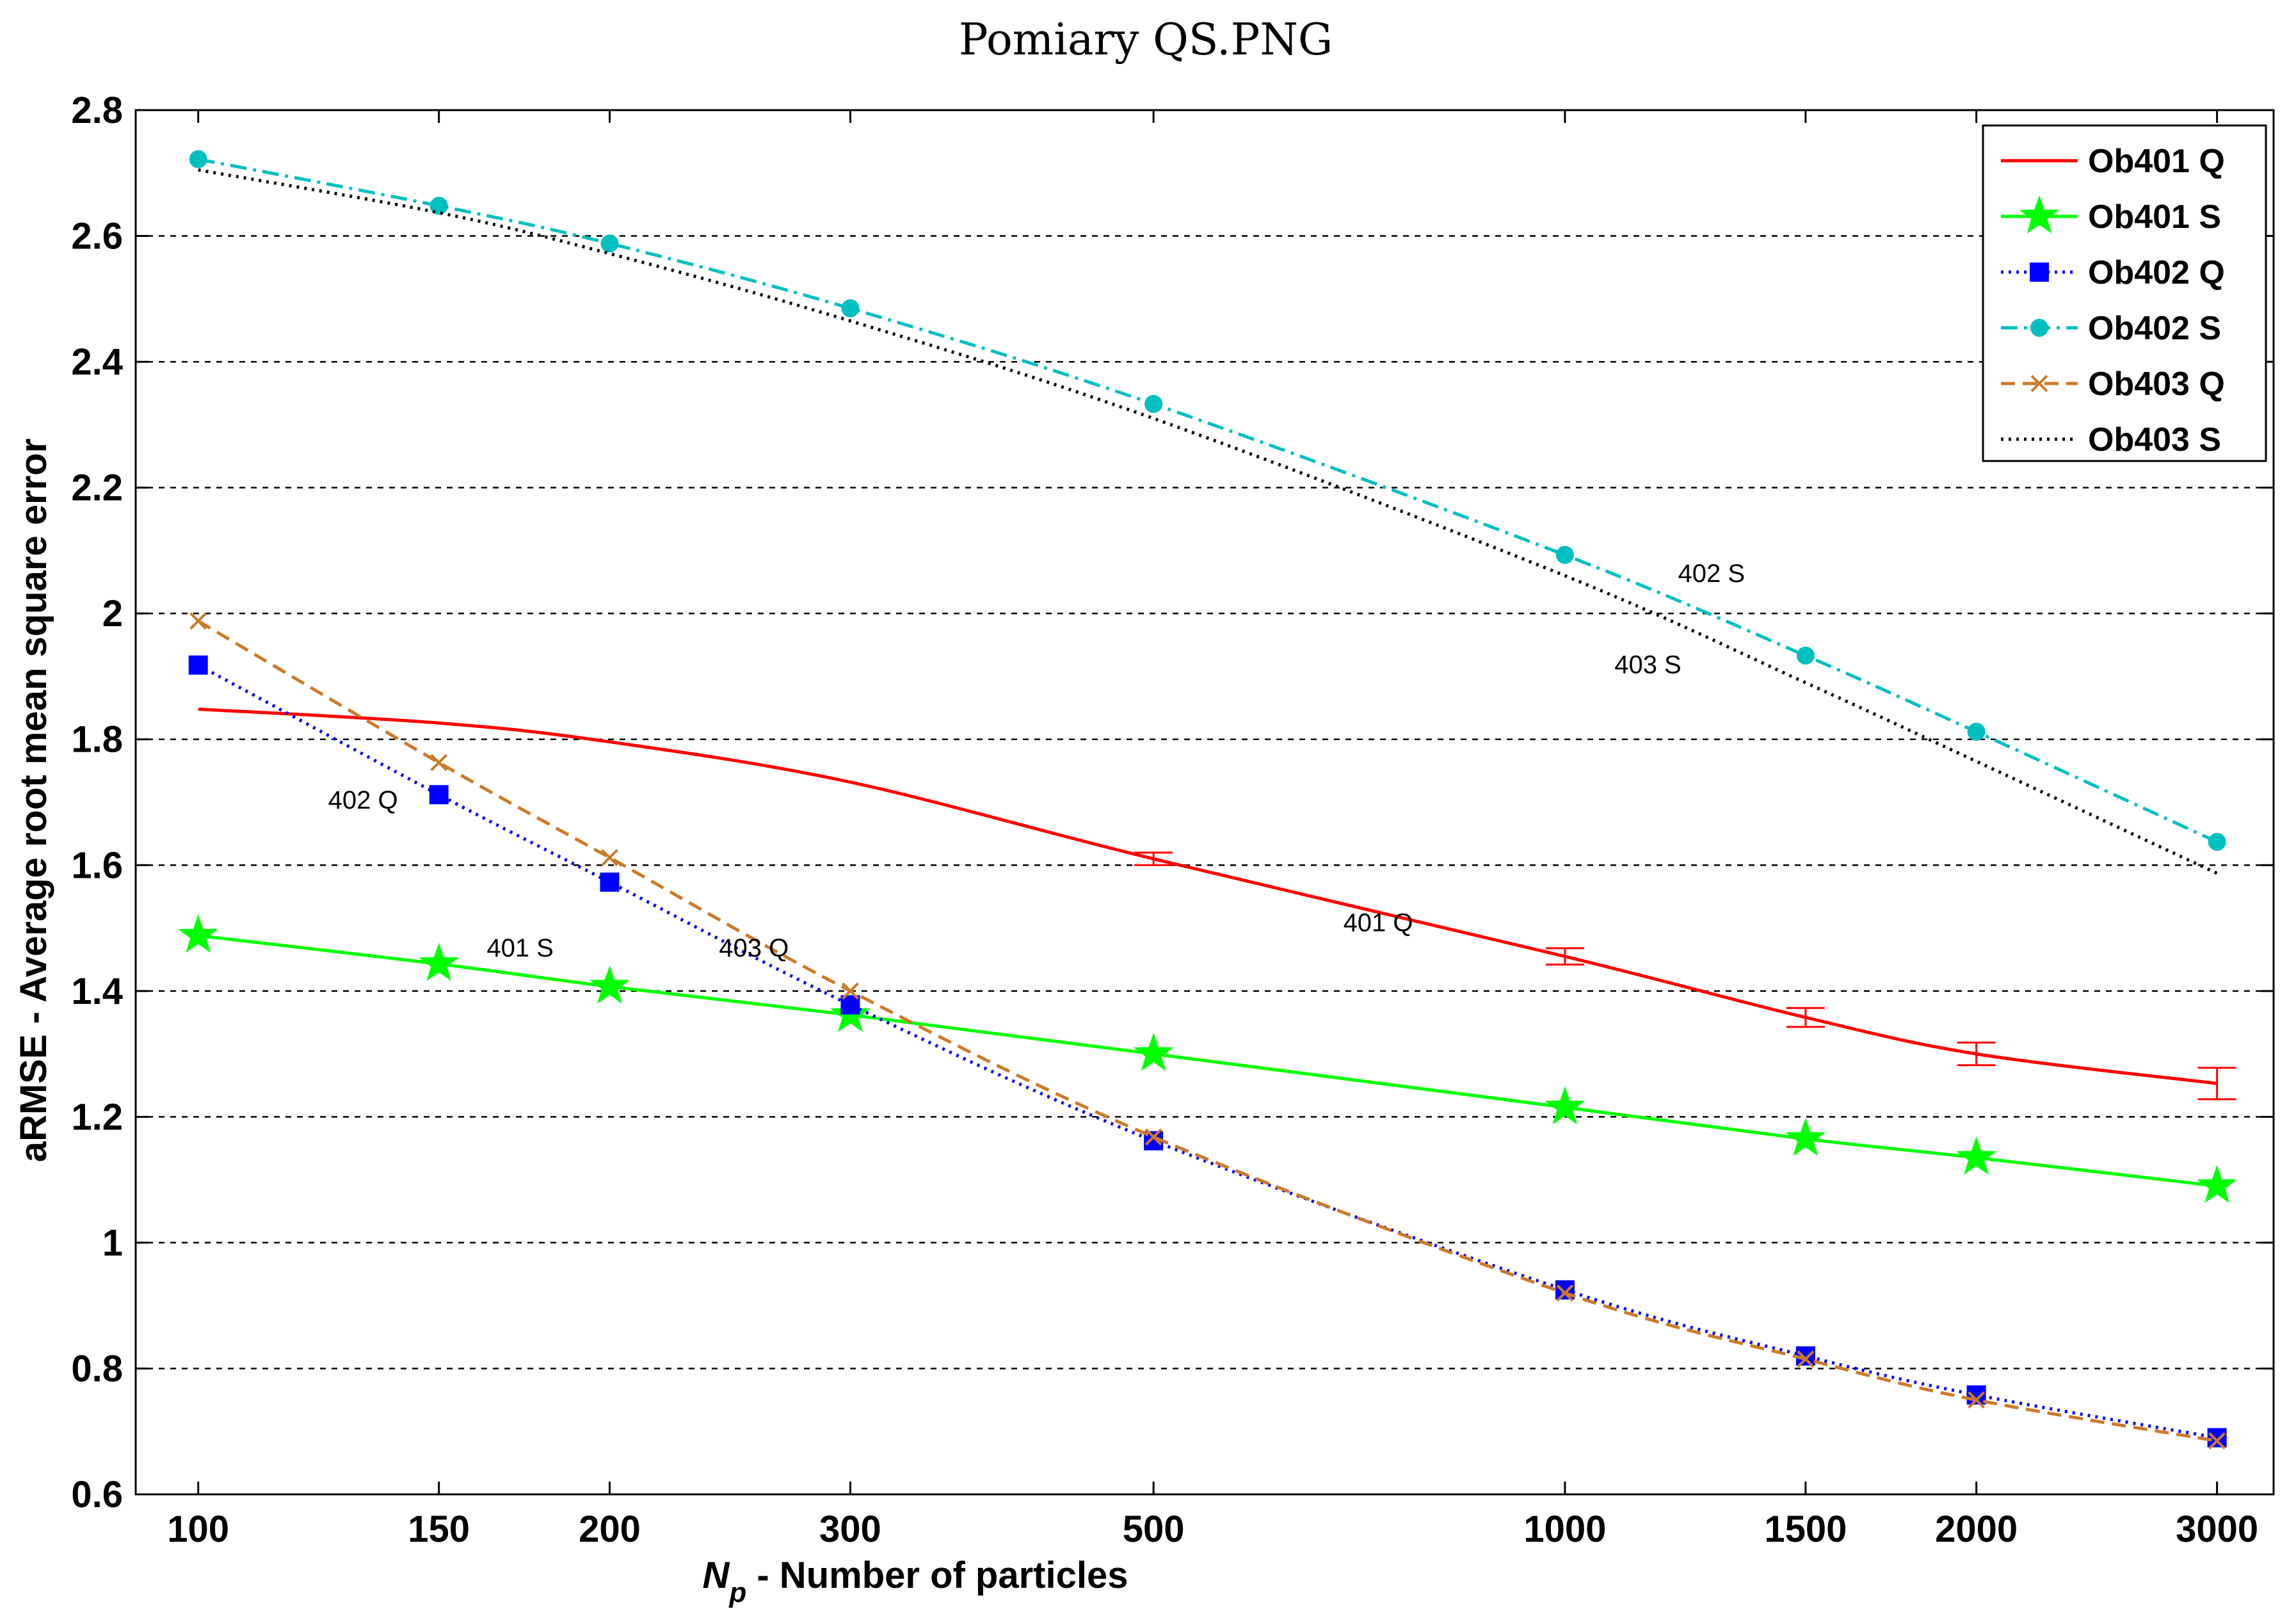 The image size is (2296, 1616). Describe the element at coordinates (97, 488) in the screenshot. I see `y-tick-label: 2.2` at that location.